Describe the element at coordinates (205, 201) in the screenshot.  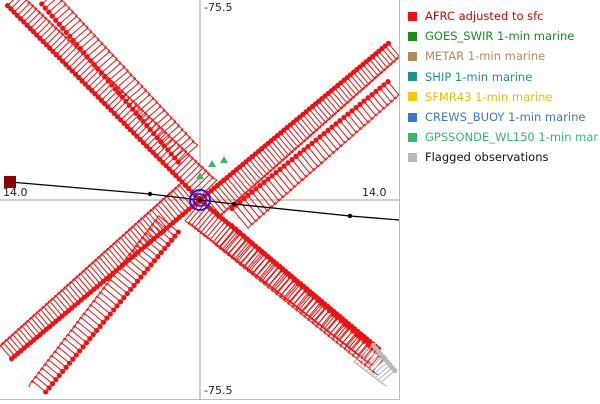
I see `track-layer` at that location.